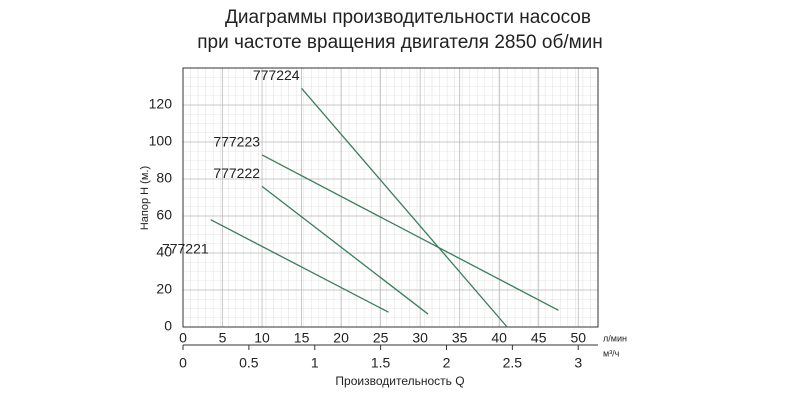 This screenshot has width=800, height=400. Describe the element at coordinates (341, 338) in the screenshot. I see `x-tick-label: 20` at that location.